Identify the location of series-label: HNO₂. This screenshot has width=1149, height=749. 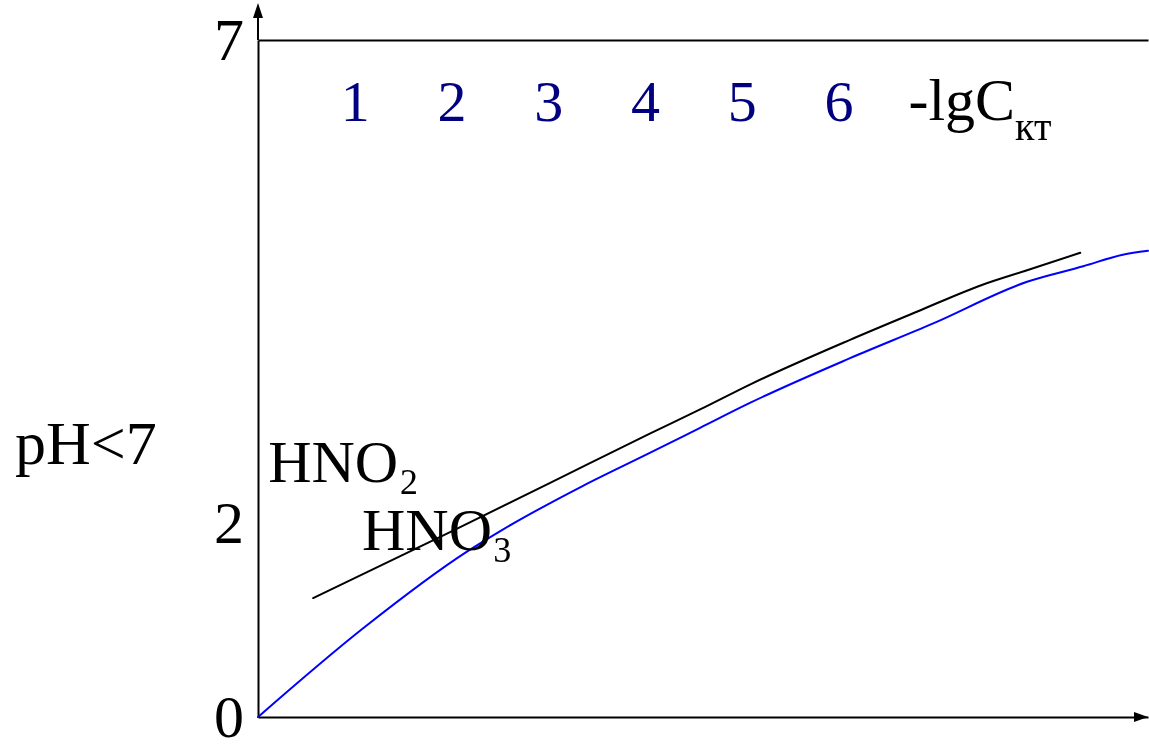
(344, 462).